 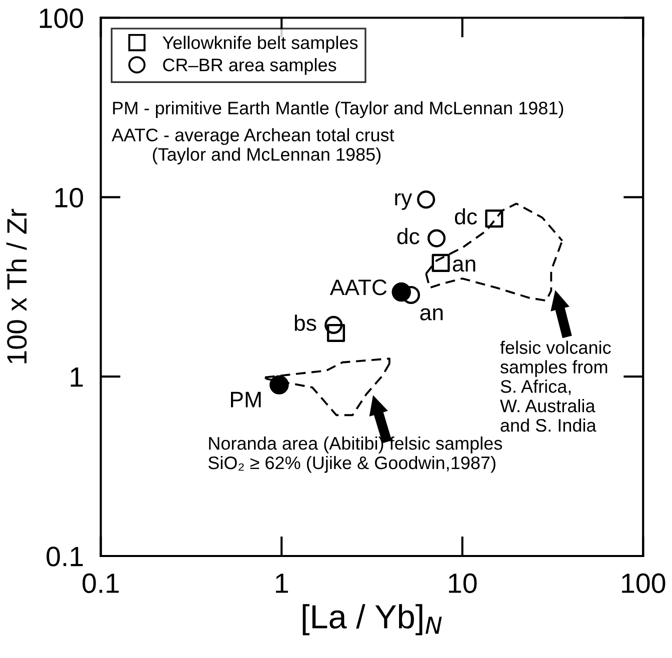 What do you see at coordinates (260, 44) in the screenshot?
I see `legend-label: Yellowknife belt samples` at bounding box center [260, 44].